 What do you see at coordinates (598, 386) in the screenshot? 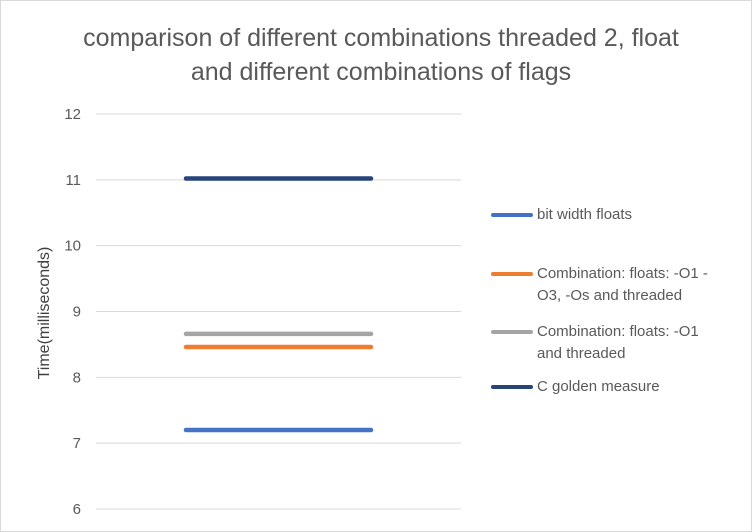
I see `legend-label: C golden measure` at bounding box center [598, 386].